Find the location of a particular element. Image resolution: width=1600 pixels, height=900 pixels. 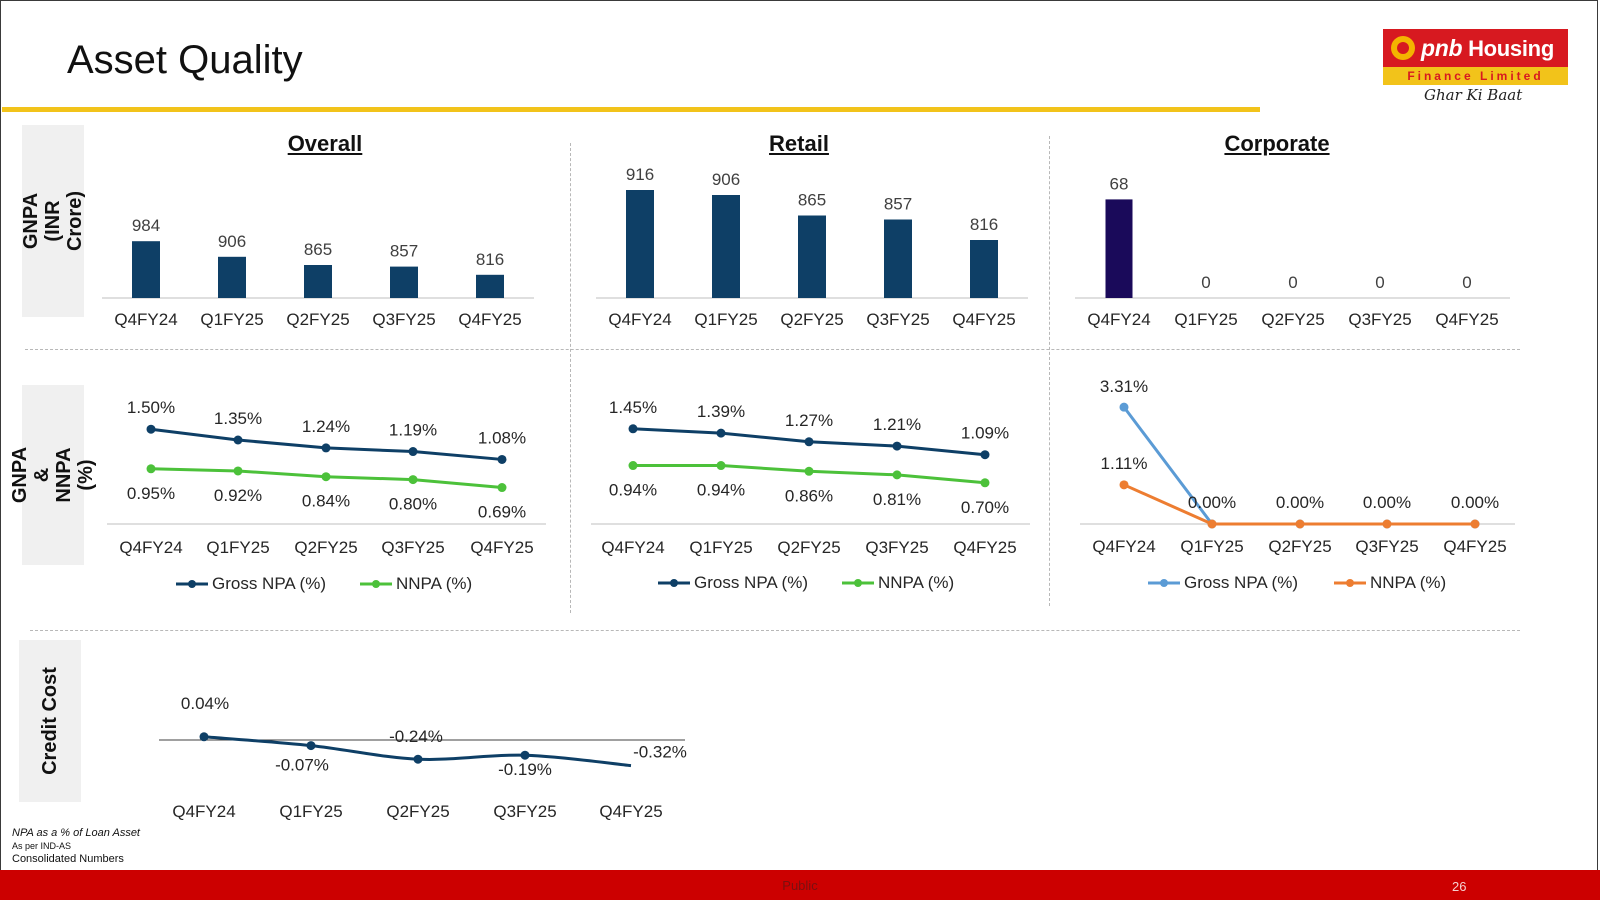

retail_npa-tick-label: Q4FY24 is located at coordinates (632, 547).